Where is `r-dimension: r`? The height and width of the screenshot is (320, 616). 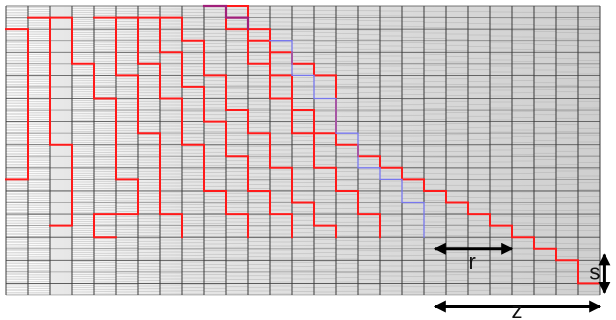 r-dimension: r is located at coordinates (473, 258).